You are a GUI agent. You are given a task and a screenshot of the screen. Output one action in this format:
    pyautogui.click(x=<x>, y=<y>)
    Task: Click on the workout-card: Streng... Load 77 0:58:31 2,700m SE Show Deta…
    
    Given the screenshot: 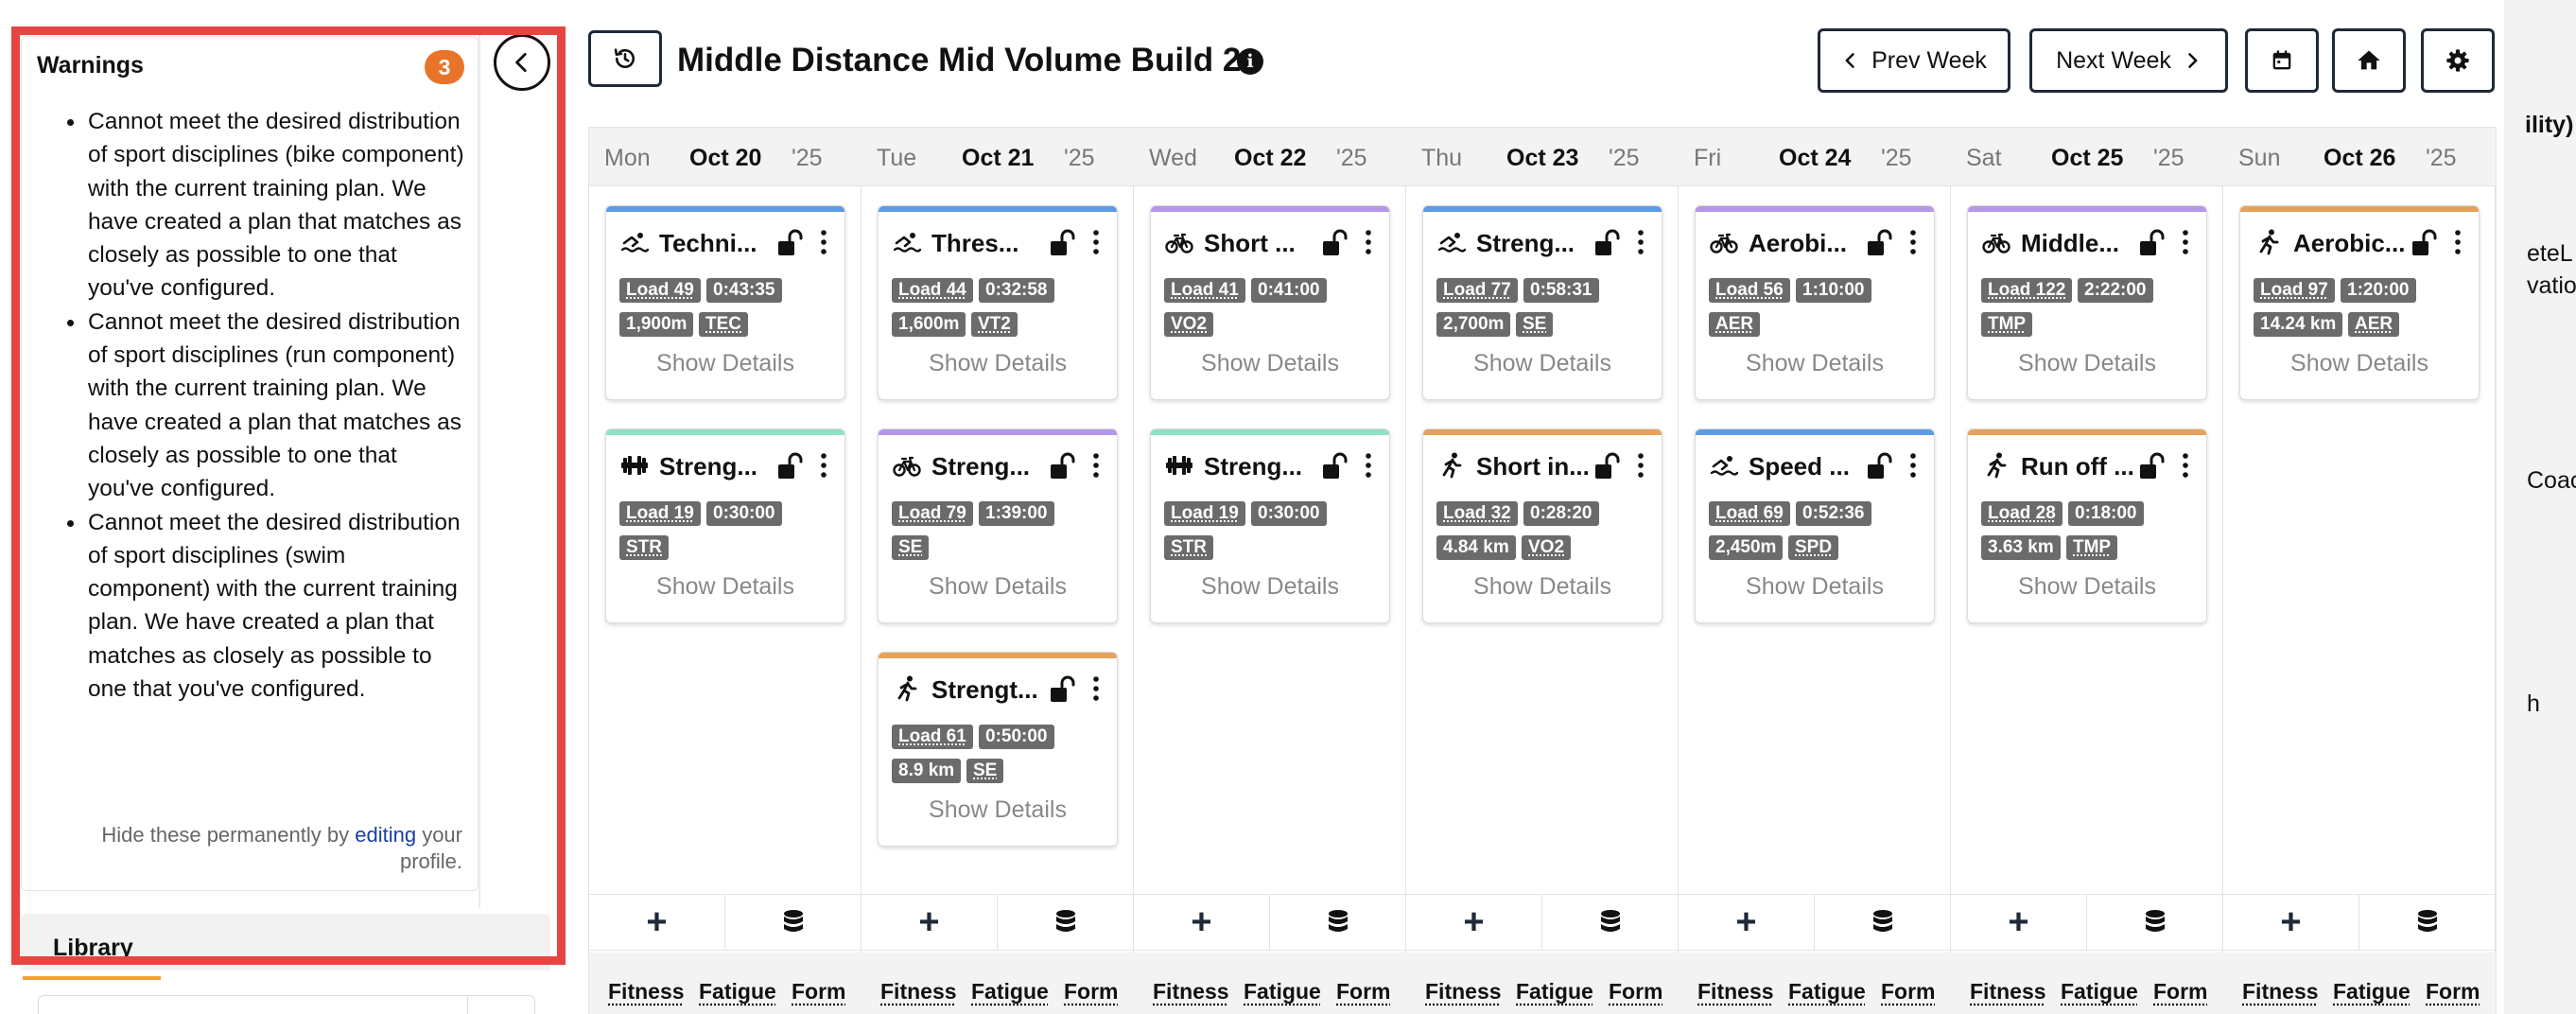 What is the action you would take?
    pyautogui.click(x=1542, y=302)
    